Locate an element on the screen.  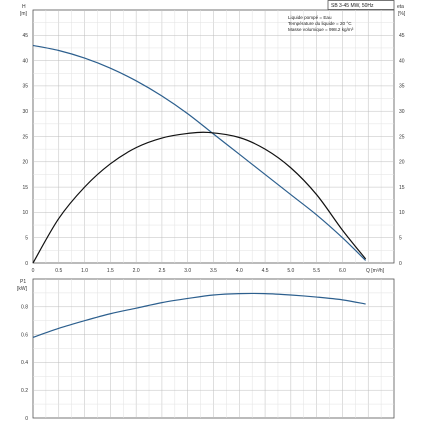
x-tick-label: 3.0 is located at coordinates (187, 271).